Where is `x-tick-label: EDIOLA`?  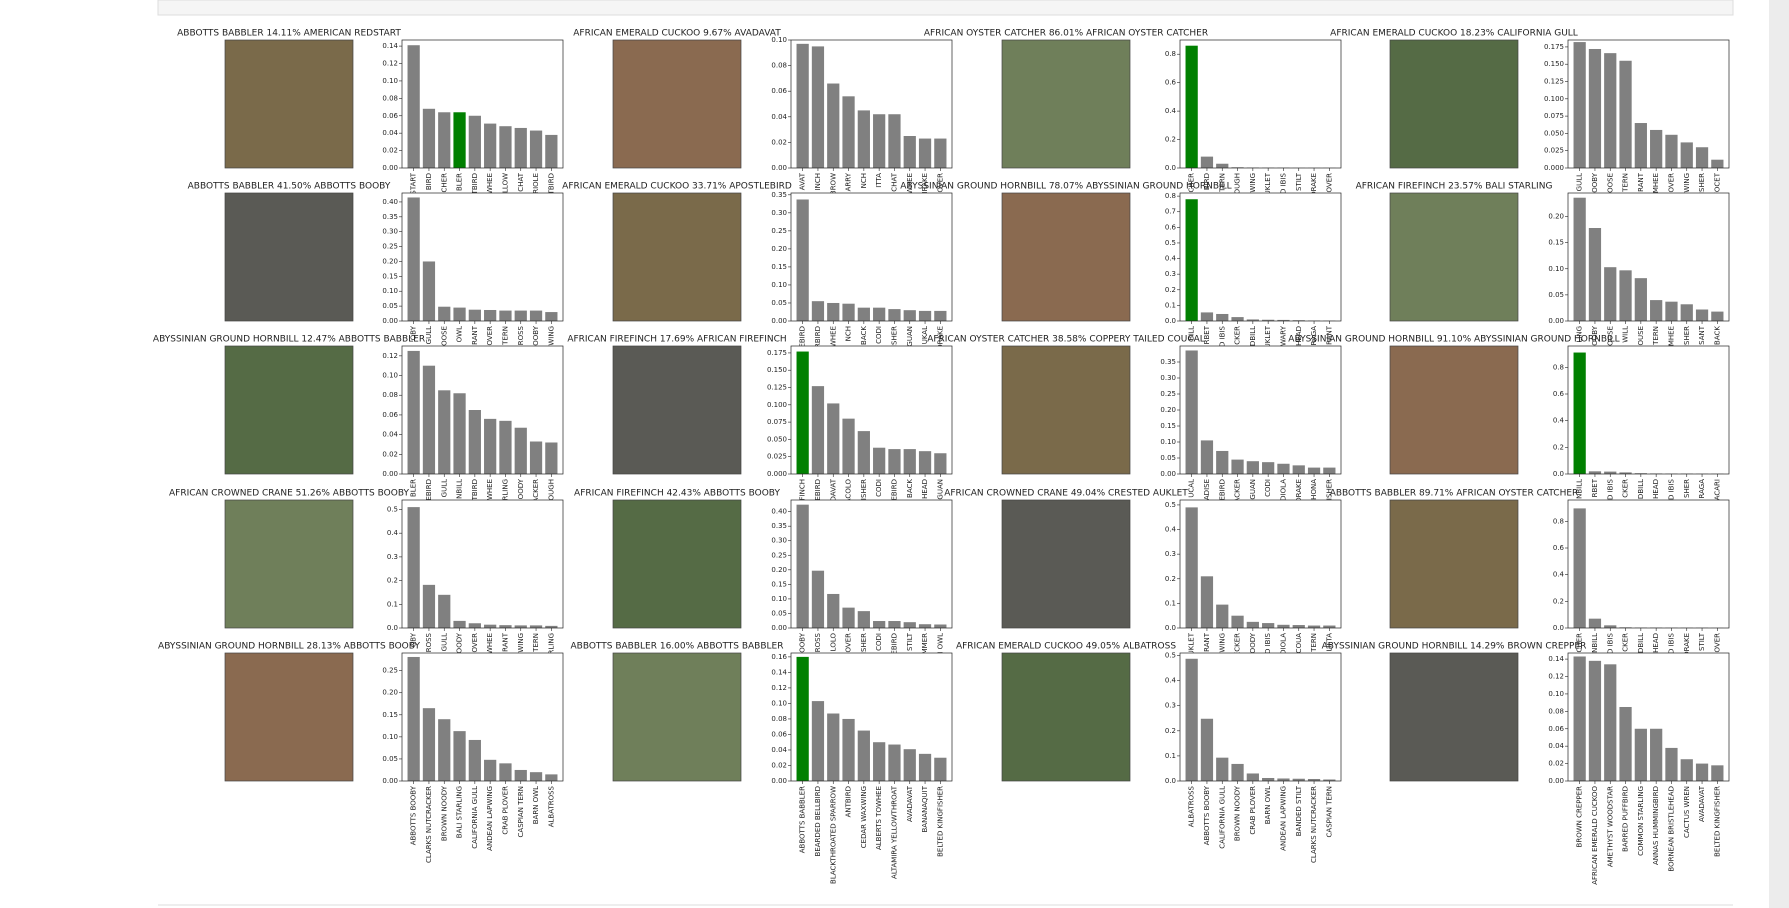 x-tick-label: EDIOLA is located at coordinates (1283, 646).